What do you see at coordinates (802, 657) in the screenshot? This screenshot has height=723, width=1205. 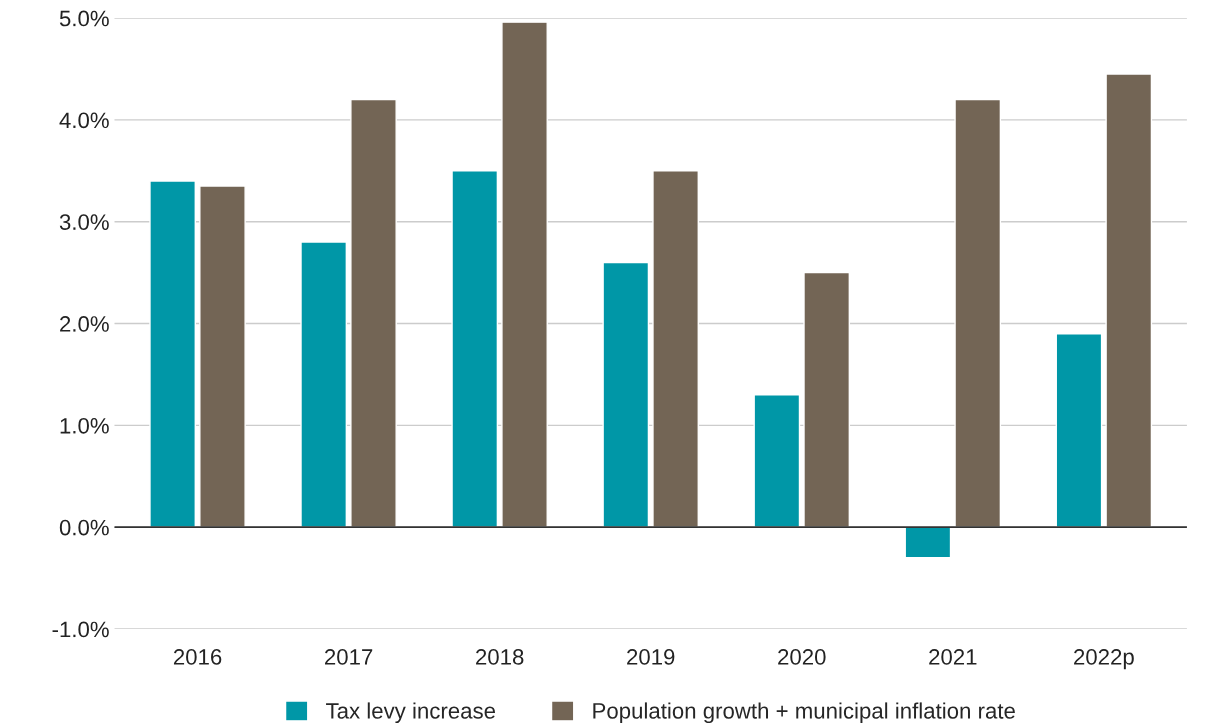 I see `x-tick-label: 2020` at bounding box center [802, 657].